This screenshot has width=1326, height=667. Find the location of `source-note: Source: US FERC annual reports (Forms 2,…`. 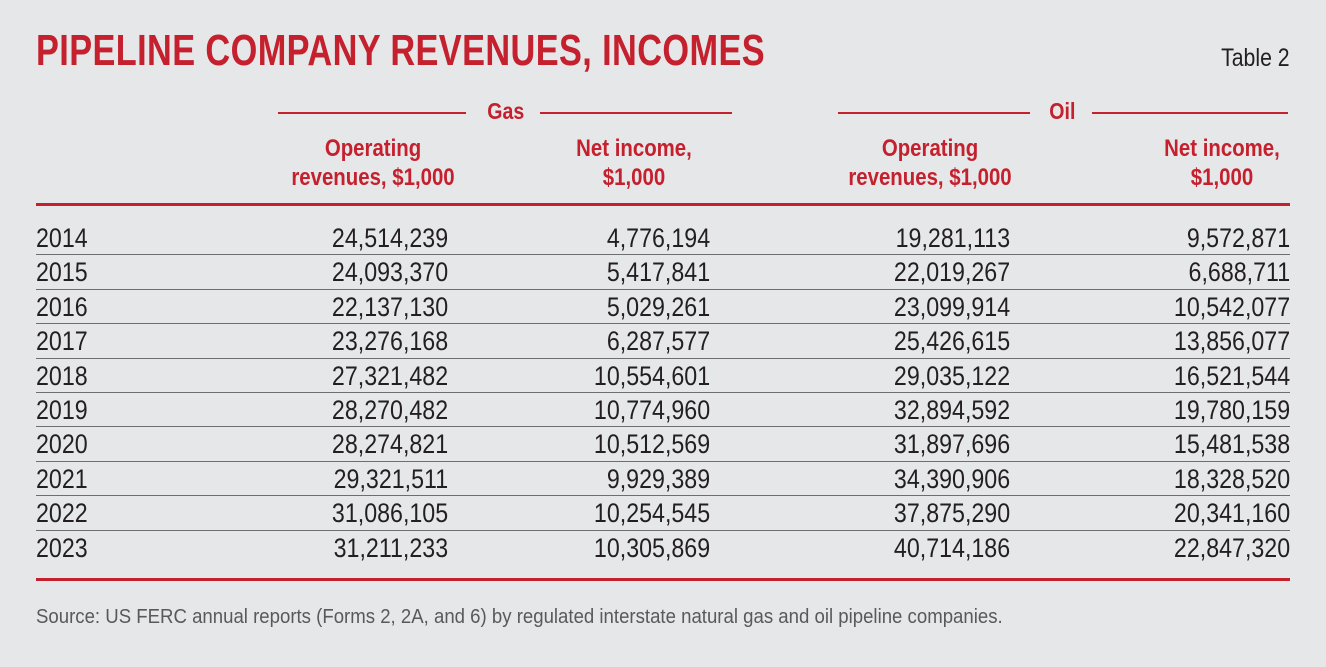

source-note: Source: US FERC annual reports (Forms 2,… is located at coordinates (519, 617).